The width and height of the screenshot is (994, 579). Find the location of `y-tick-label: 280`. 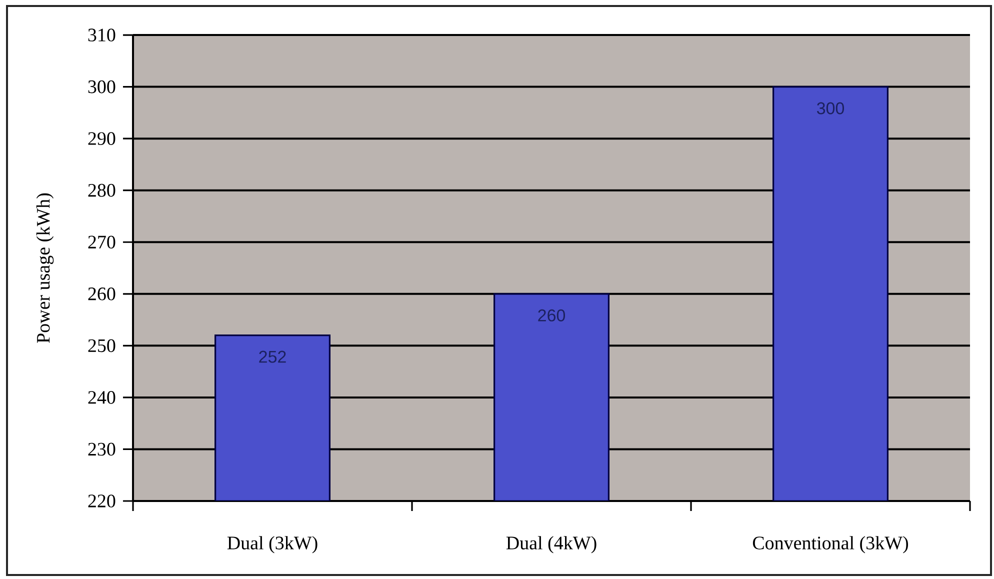

y-tick-label: 280 is located at coordinates (102, 190).